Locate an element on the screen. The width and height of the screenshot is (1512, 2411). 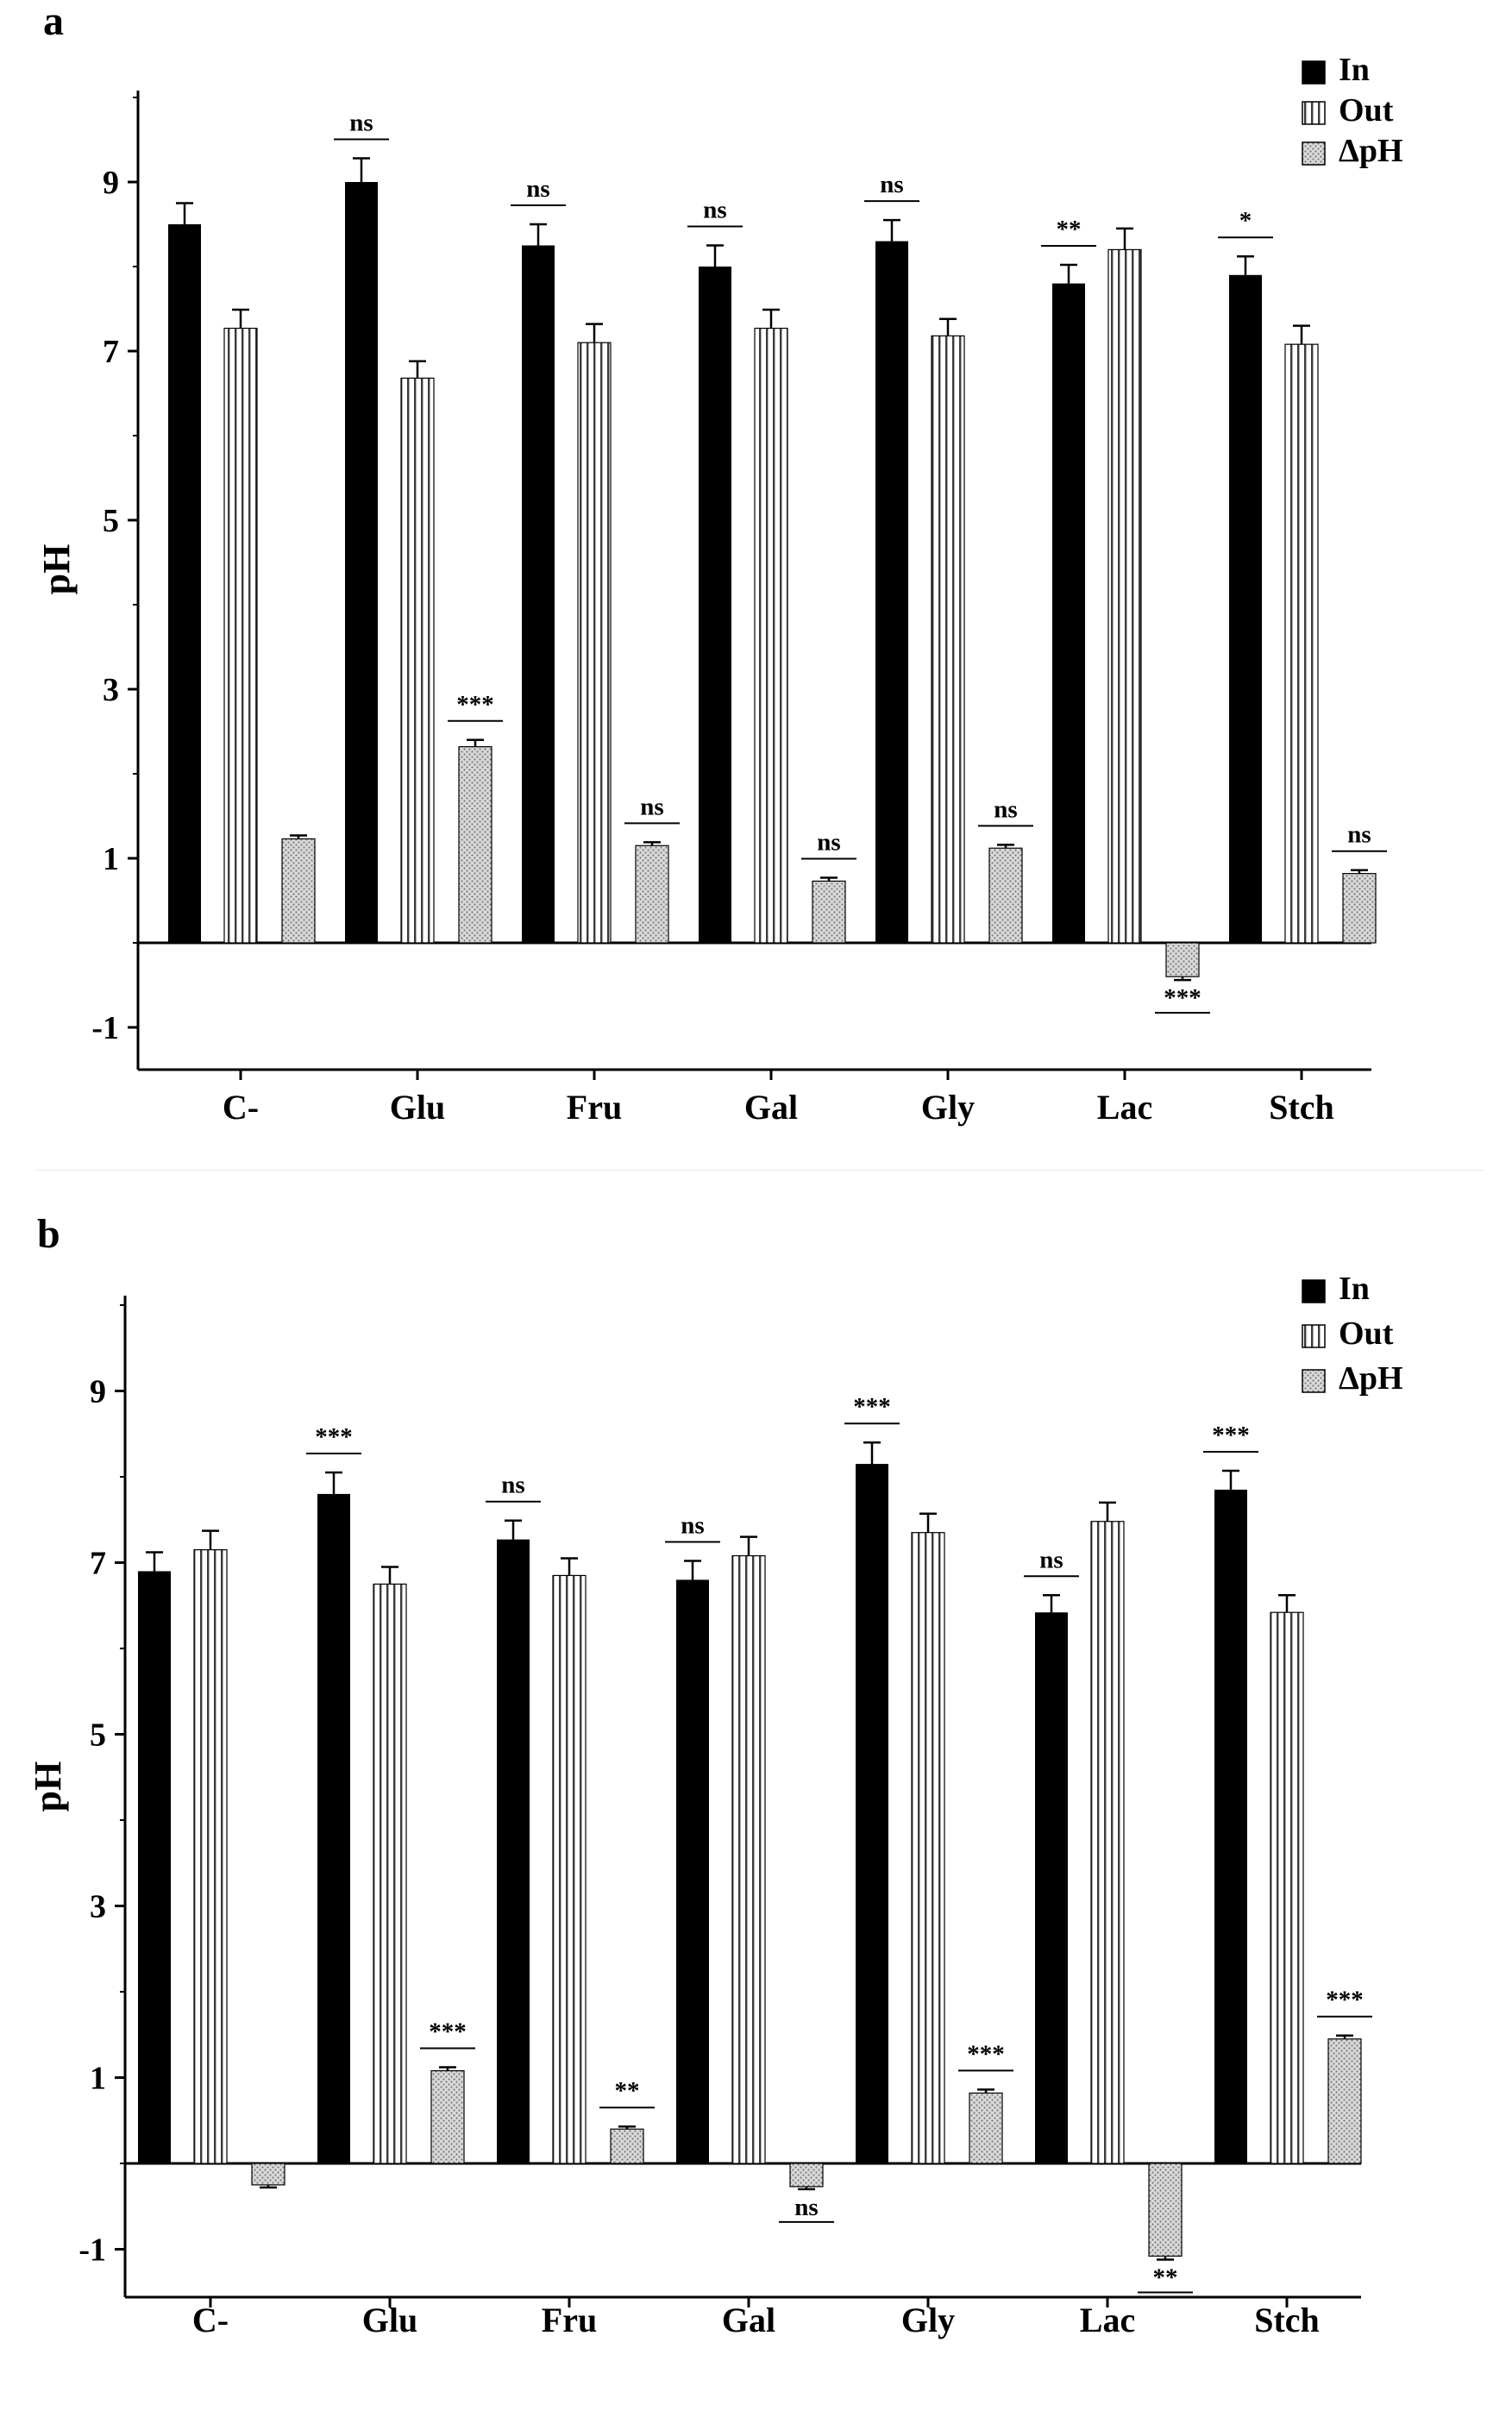
x-tick-label: Lac is located at coordinates (1124, 1108).